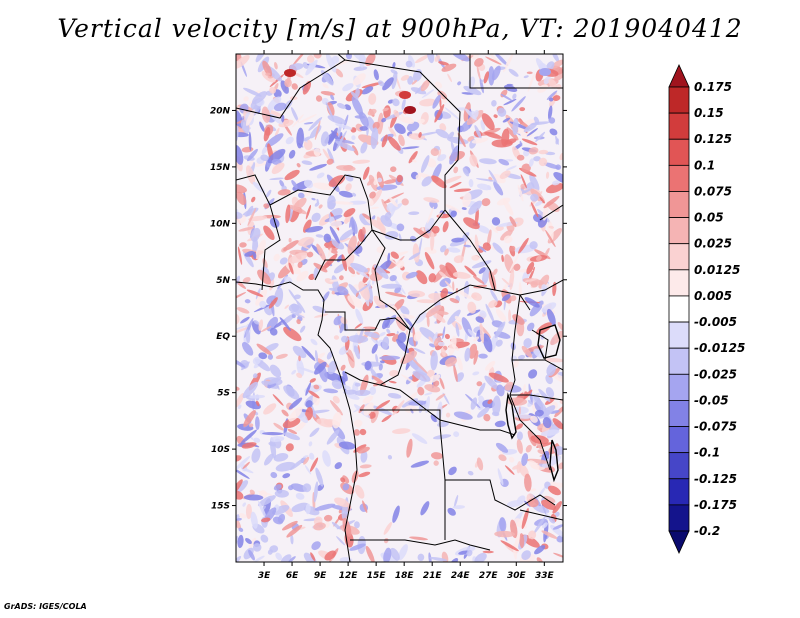  I want to click on field-core, so click(290, 73).